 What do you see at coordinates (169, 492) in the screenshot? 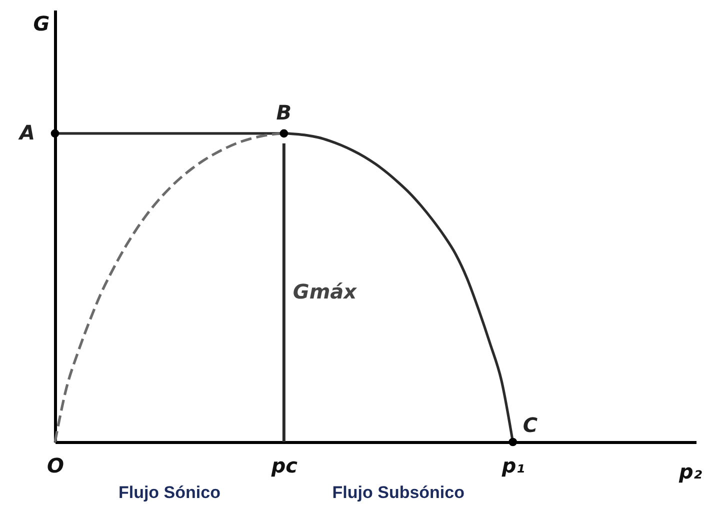
I see `text: Flujo Sónico` at bounding box center [169, 492].